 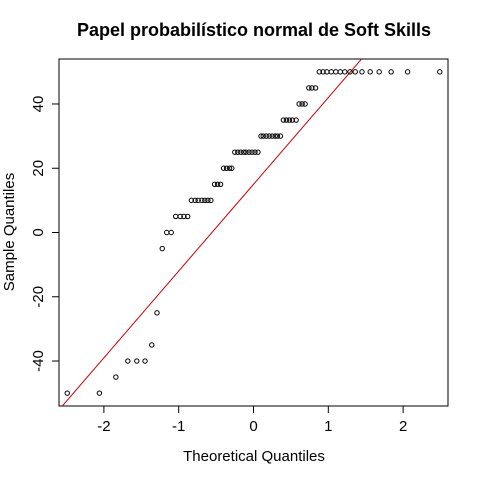 I want to click on x-tick-label: 2, so click(x=403, y=426).